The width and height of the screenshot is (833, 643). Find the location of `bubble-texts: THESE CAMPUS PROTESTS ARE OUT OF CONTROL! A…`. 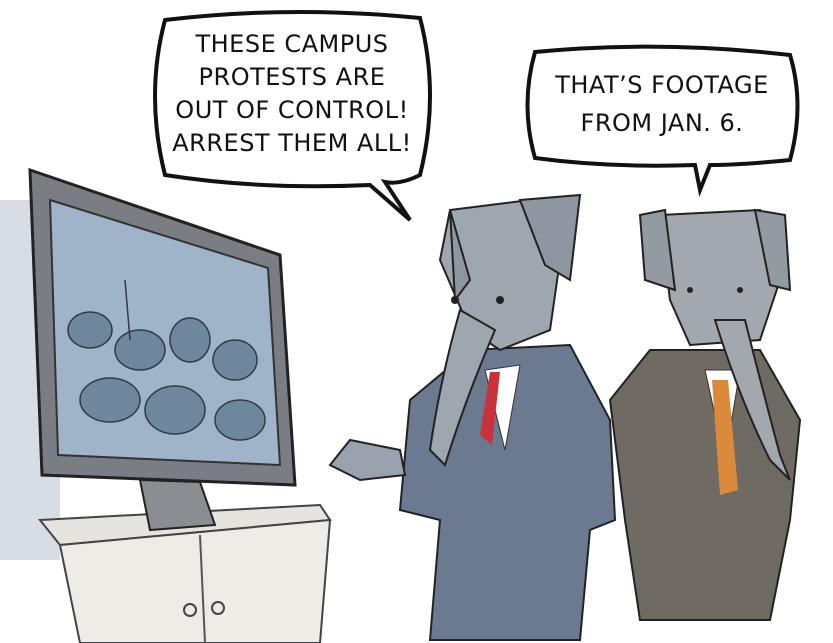

bubble-texts: THESE CAMPUS PROTESTS ARE OUT OF CONTROL! A… is located at coordinates (470, 93).